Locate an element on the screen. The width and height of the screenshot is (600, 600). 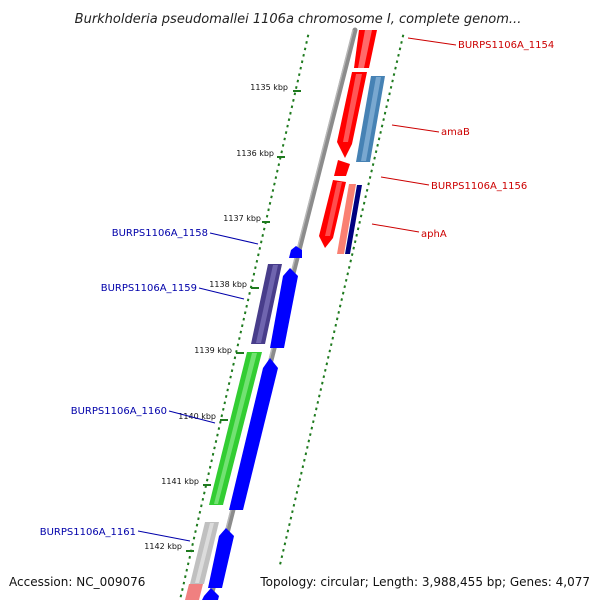
reverse-features is located at coordinates (243, 423).